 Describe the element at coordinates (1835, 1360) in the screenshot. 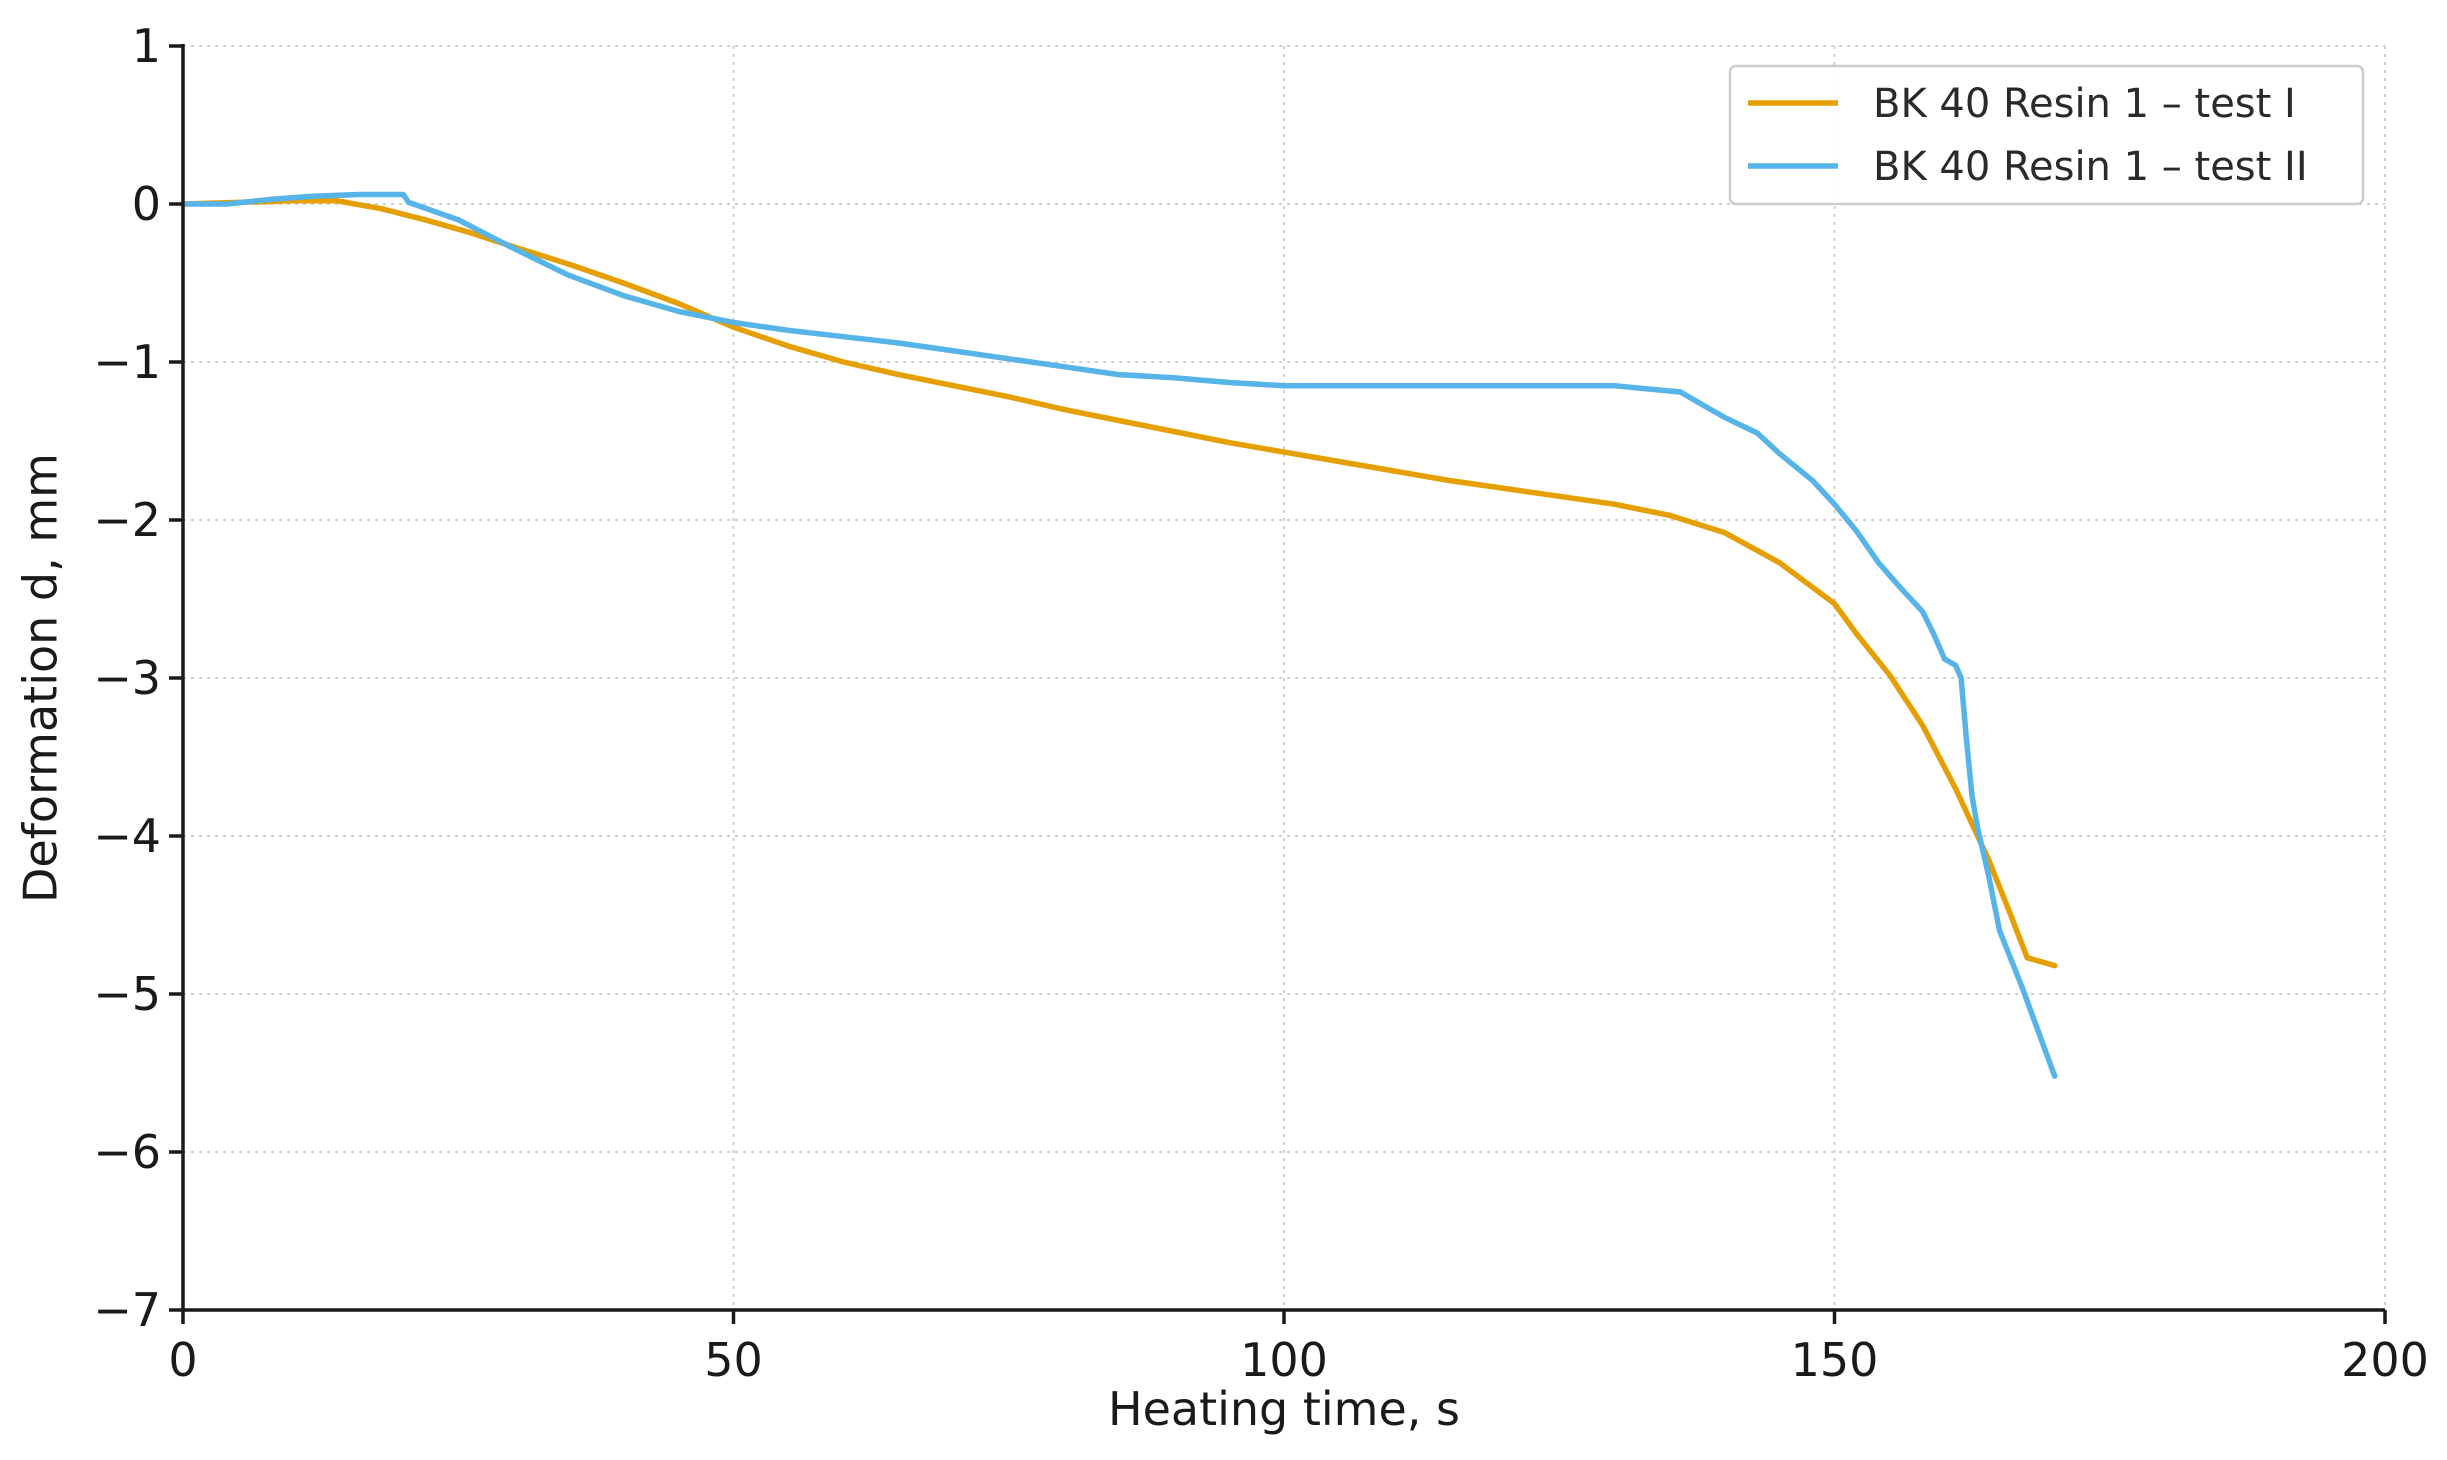

I see `x-tick-label: 150` at that location.